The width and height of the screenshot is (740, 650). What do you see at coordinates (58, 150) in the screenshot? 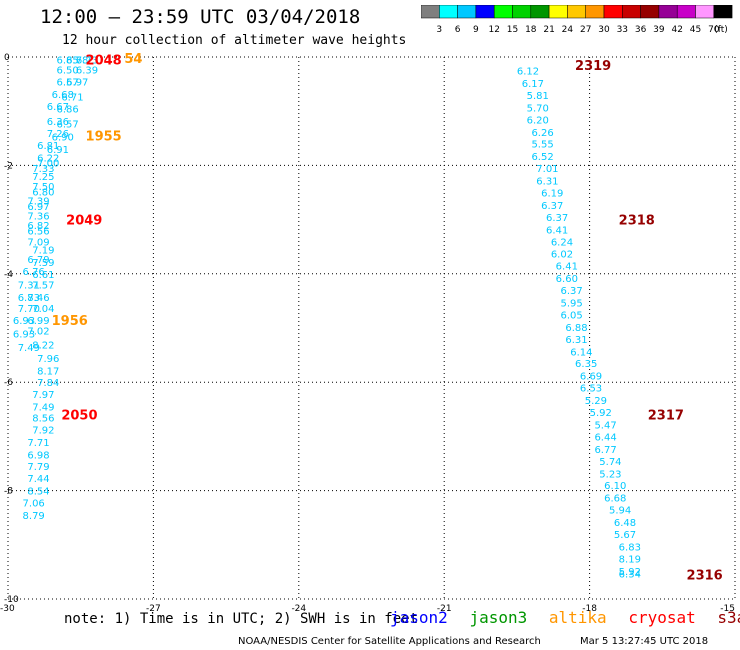
I see `swh-value-label: 6.91` at bounding box center [58, 150].